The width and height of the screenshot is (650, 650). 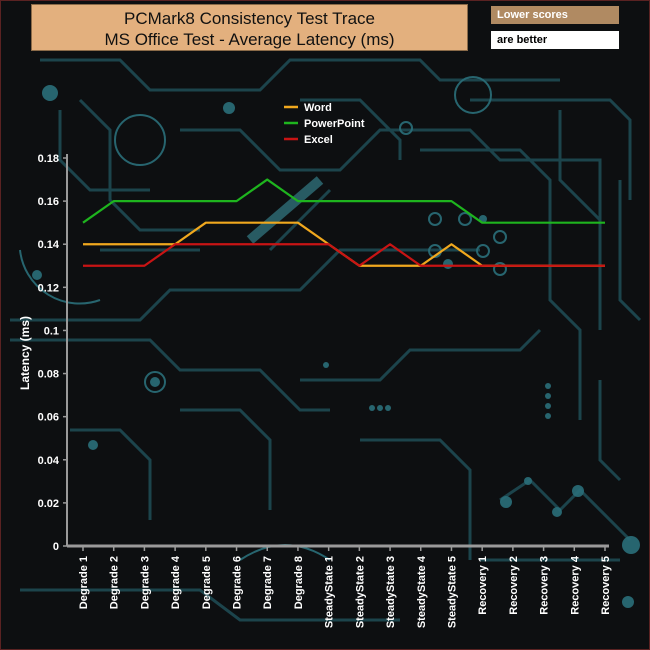 What do you see at coordinates (268, 582) in the screenshot?
I see `x-tick-label: Degrade 7` at bounding box center [268, 582].